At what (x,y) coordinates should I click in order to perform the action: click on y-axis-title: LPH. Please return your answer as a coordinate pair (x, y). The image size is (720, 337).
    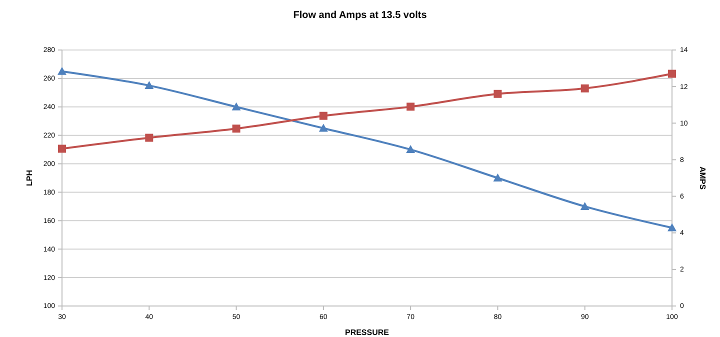
    Looking at the image, I should click on (29, 178).